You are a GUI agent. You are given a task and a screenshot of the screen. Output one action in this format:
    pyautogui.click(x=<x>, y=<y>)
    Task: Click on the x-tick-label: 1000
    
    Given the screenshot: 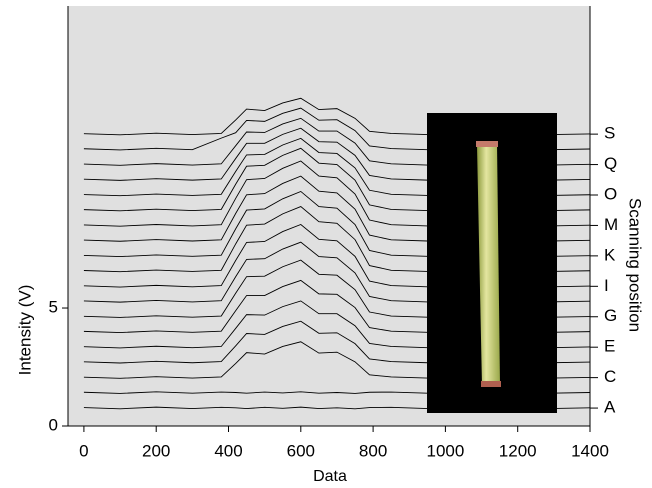 What is the action you would take?
    pyautogui.click(x=445, y=450)
    